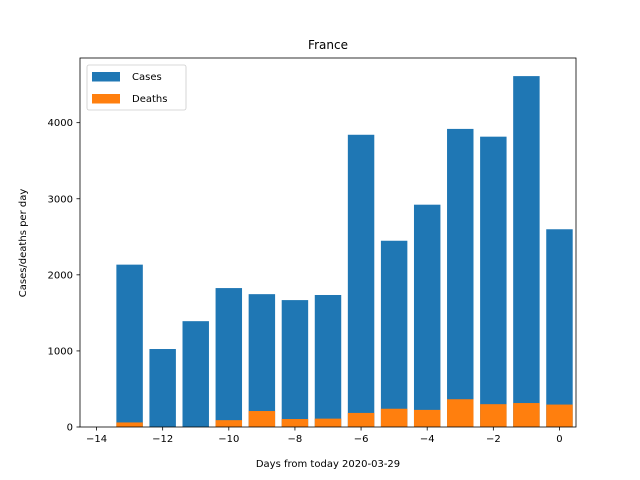 The height and width of the screenshot is (480, 640). I want to click on y-tick-label: 0, so click(70, 428).